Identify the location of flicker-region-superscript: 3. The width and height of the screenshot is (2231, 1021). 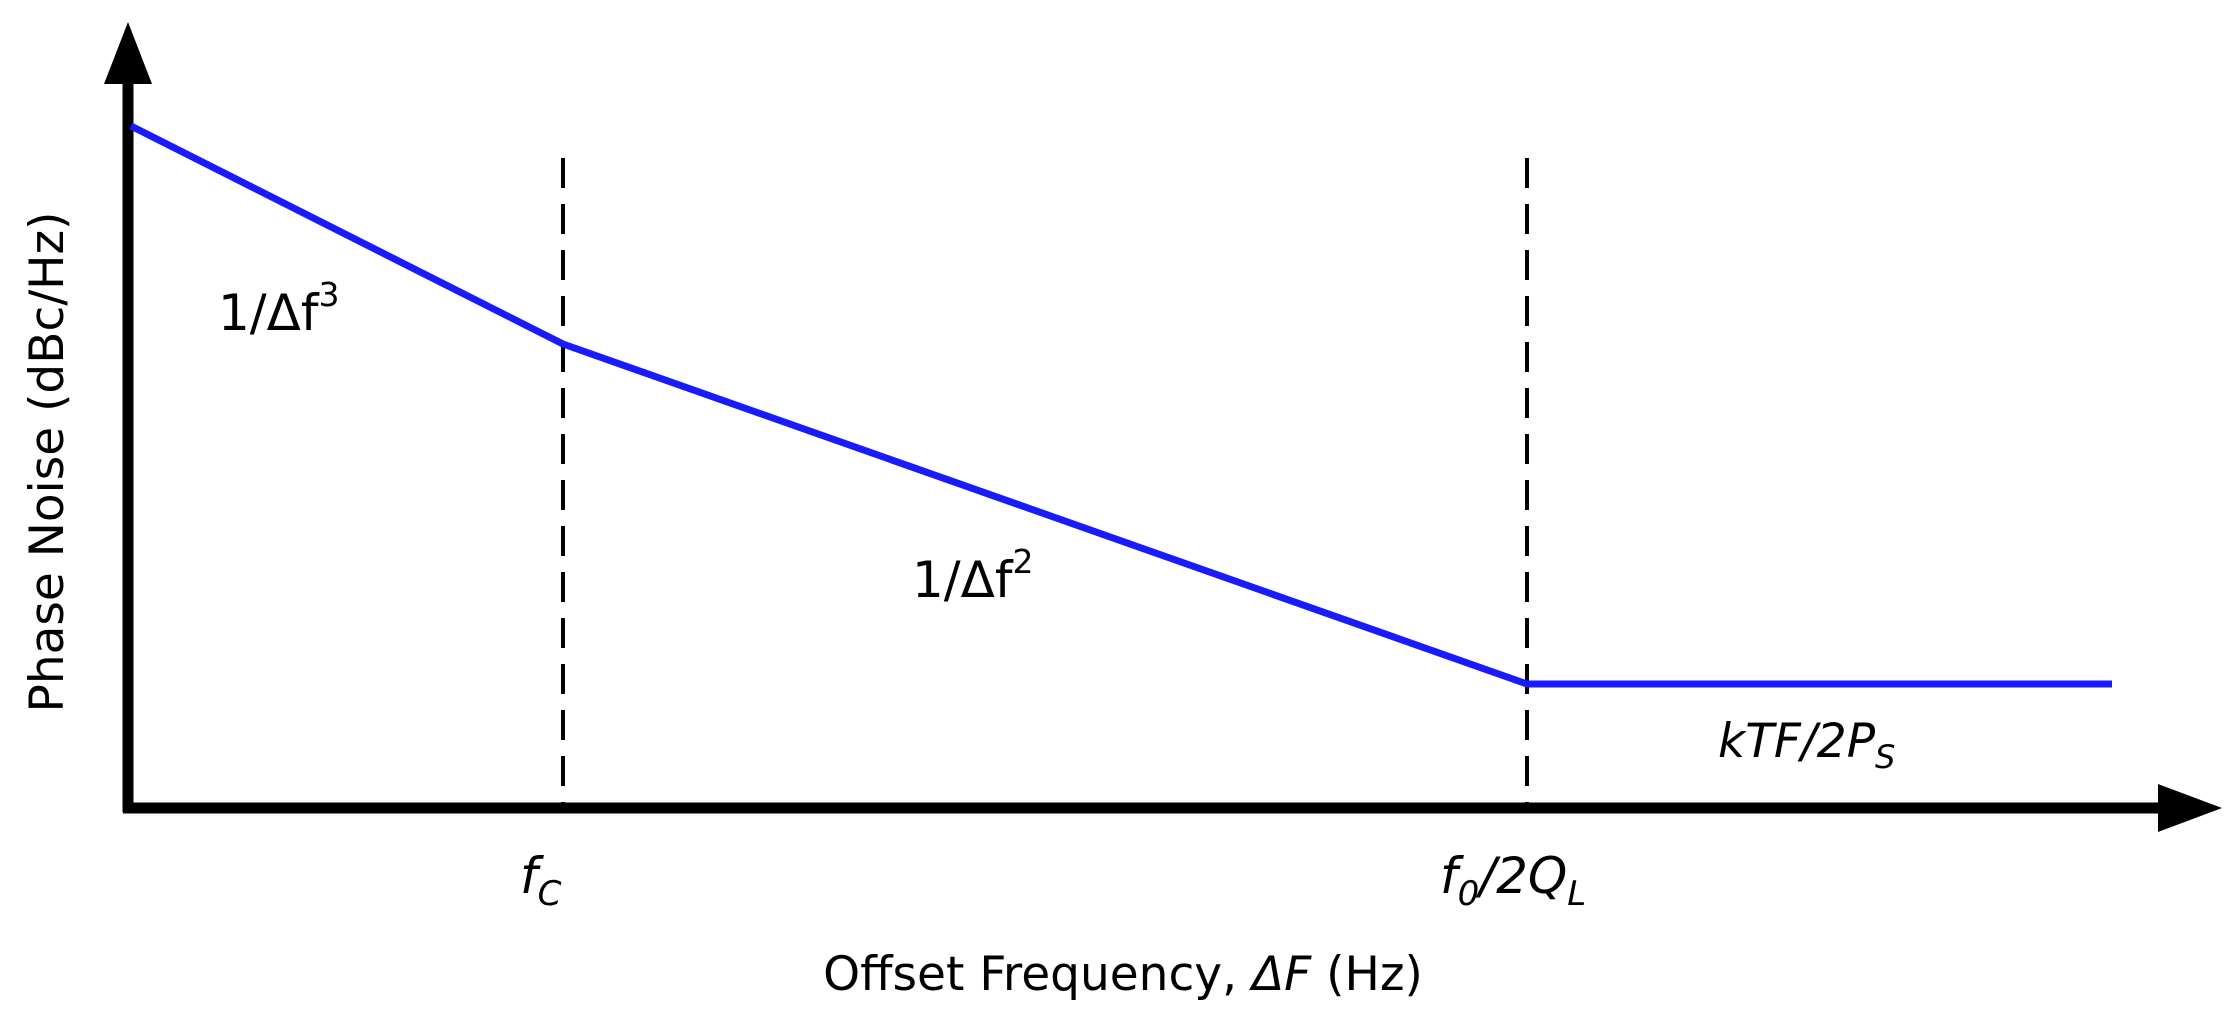
(328, 294).